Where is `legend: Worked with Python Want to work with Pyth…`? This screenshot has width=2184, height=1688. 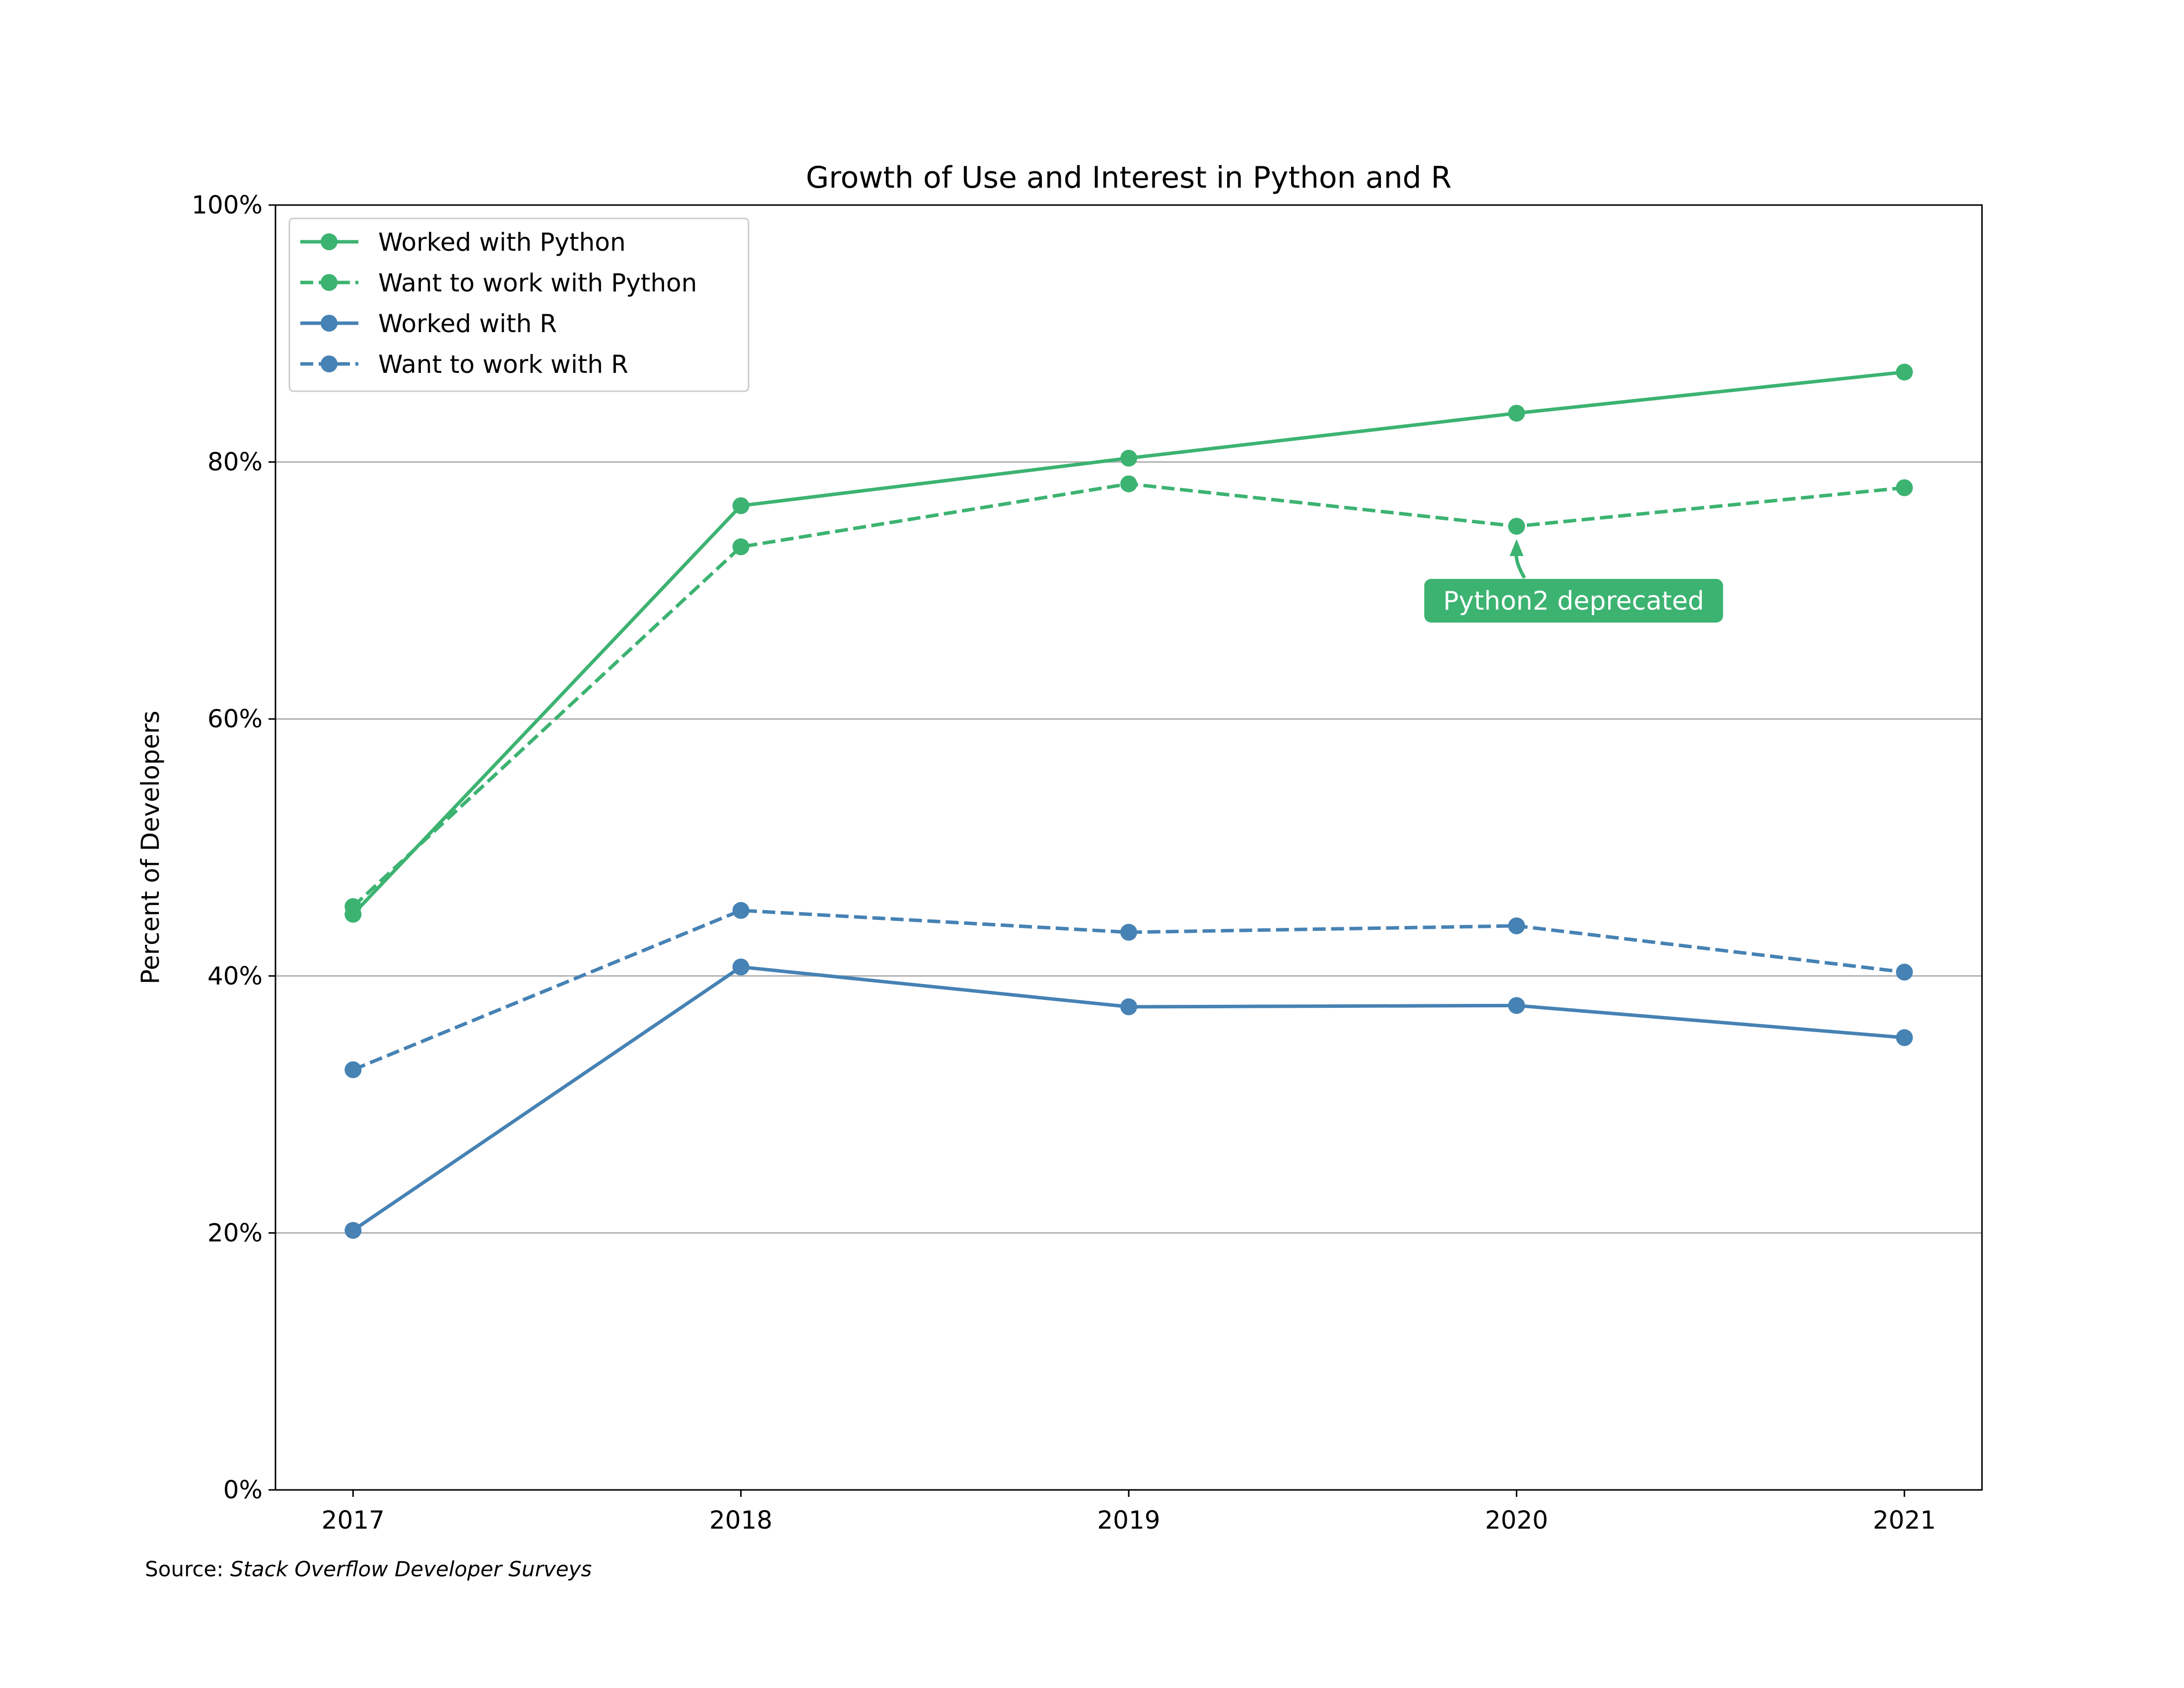
legend: Worked with Python Want to work with Pyth… is located at coordinates (519, 304).